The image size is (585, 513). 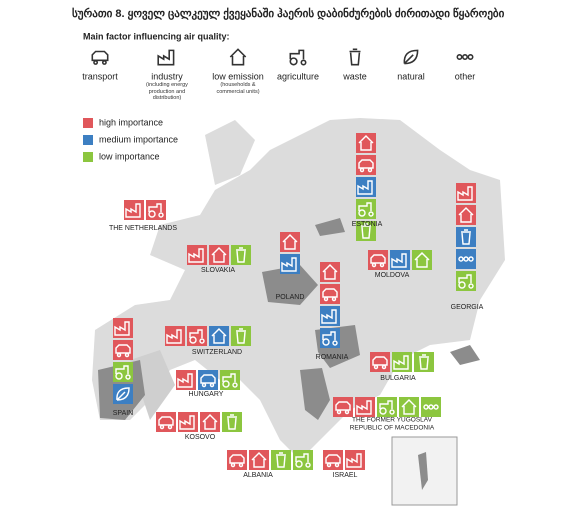 I want to click on scandinavia, so click(x=230, y=152).